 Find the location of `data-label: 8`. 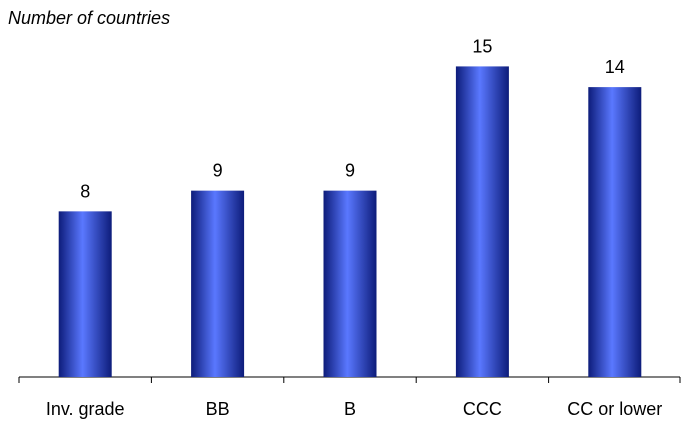

data-label: 8 is located at coordinates (85, 191).